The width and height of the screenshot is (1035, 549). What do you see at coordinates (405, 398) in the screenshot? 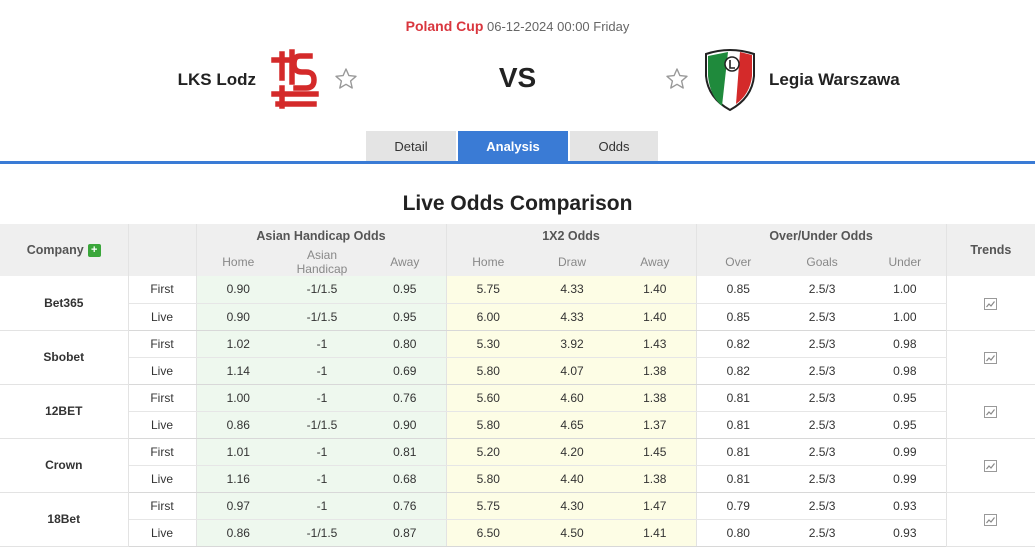
I see `ah-odds-cell: 0.76` at bounding box center [405, 398].